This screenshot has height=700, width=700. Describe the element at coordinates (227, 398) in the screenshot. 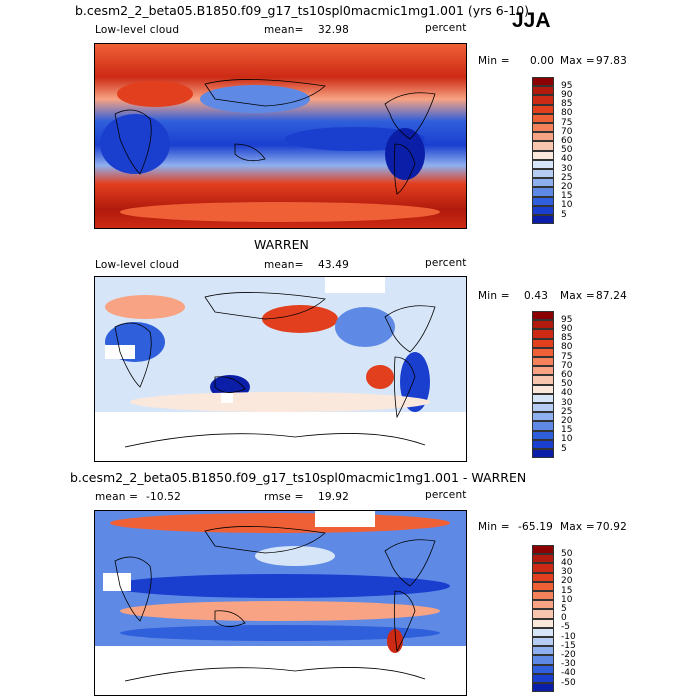

I see `panel2-nodata-australia` at that location.